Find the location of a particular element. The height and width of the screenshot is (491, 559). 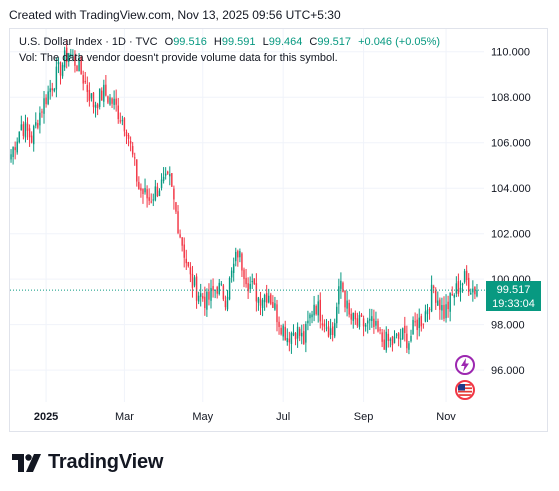

x-tick-label: Jul is located at coordinates (283, 417).